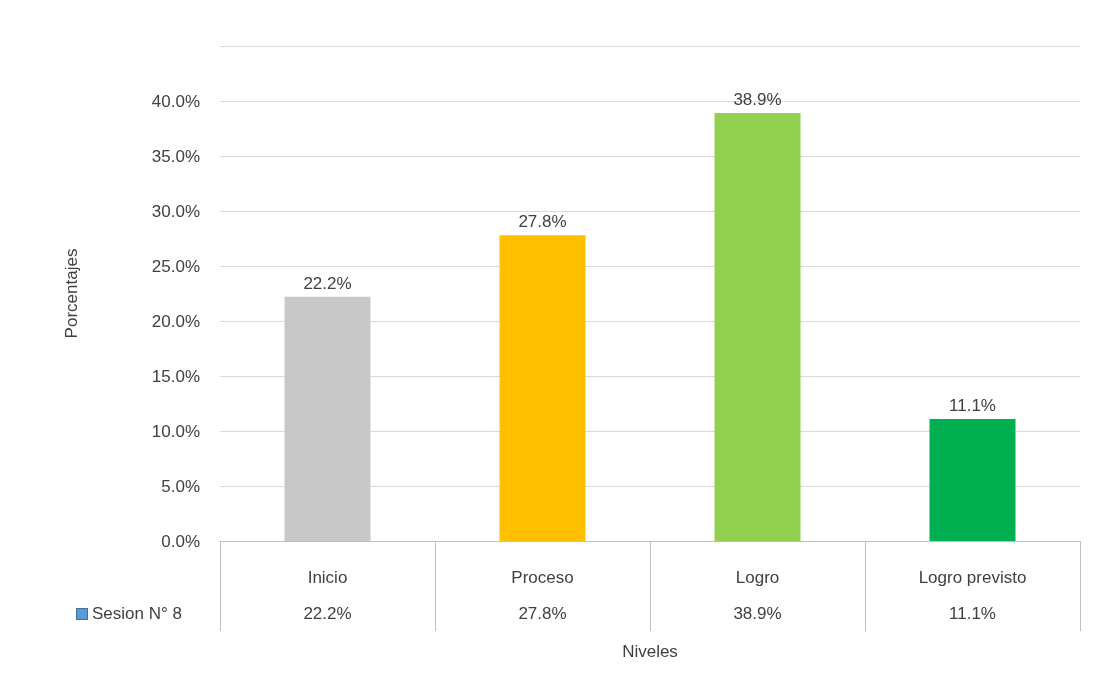  Describe the element at coordinates (180, 541) in the screenshot. I see `y-tick-label: 0.0%` at that location.